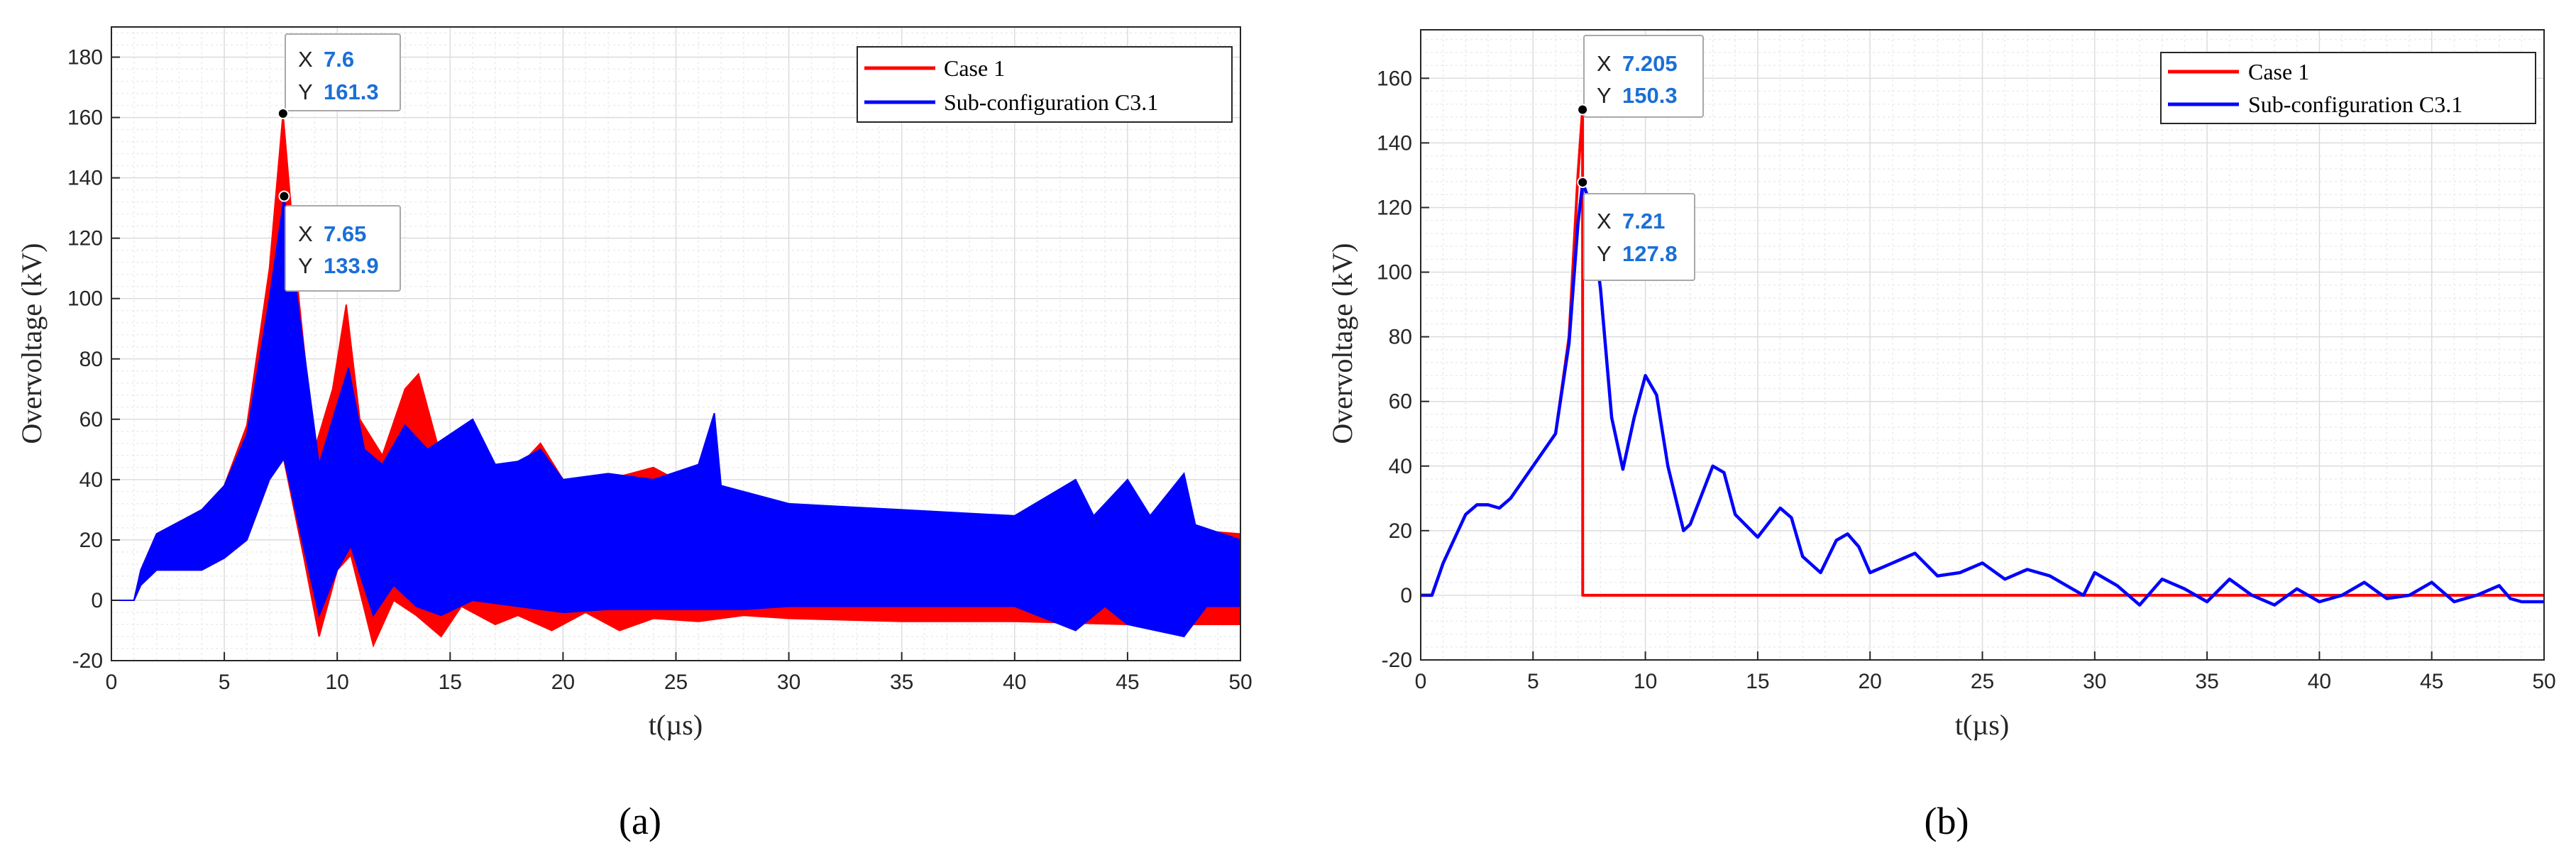  I want to click on datatip: X 7.21 Y 127.8, so click(1639, 237).